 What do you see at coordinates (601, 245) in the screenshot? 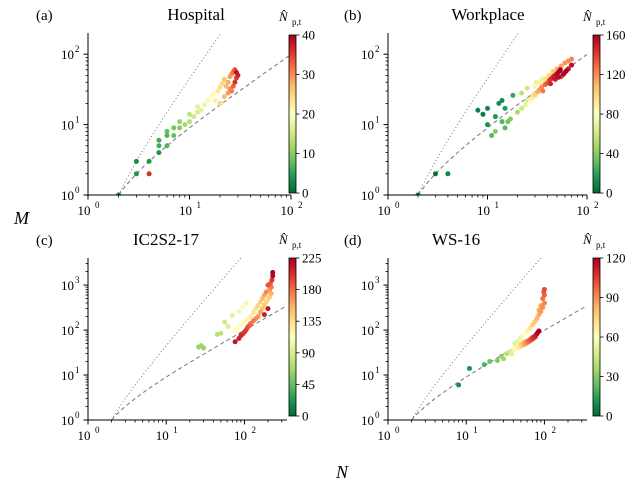
I see `colorbar-label-subscript: p,t` at bounding box center [601, 245].